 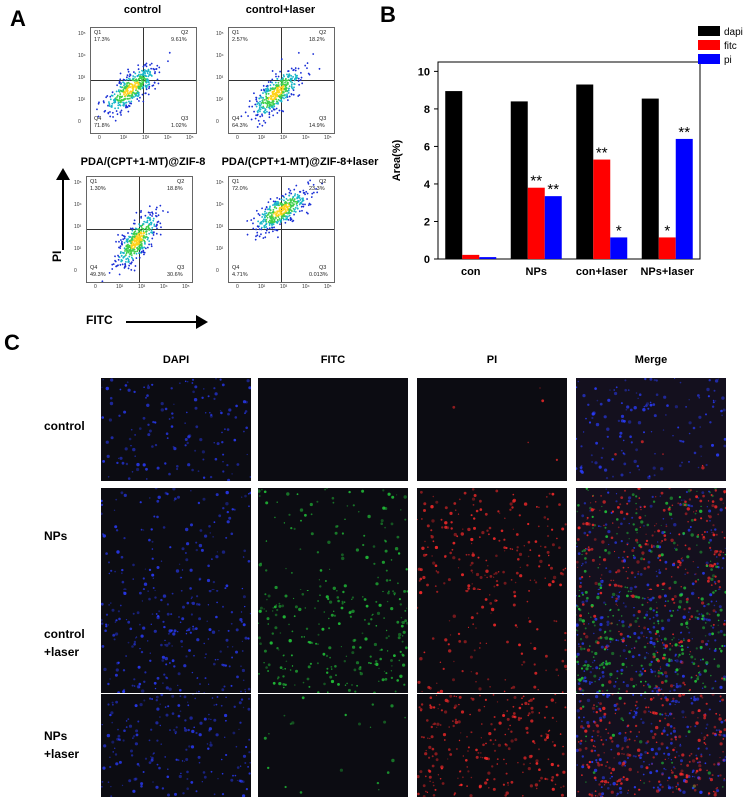 I want to click on micrograph-pi, so click(x=492, y=539).